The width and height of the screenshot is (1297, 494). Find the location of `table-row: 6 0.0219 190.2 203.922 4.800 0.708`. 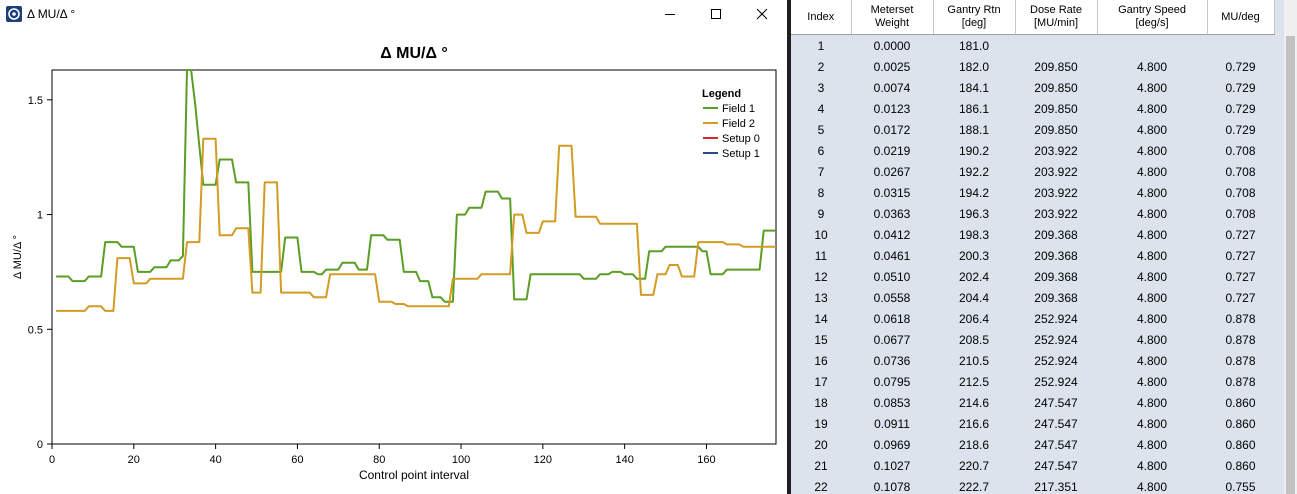

table-row: 6 0.0219 190.2 203.922 4.800 0.708 is located at coordinates (1032, 150).